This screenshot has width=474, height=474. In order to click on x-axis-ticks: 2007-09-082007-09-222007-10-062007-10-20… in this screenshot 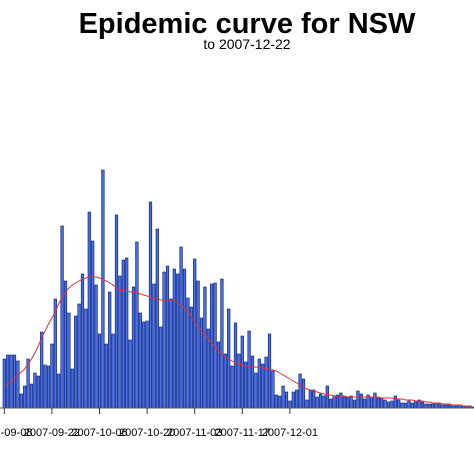, I will do `click(159, 423)`.